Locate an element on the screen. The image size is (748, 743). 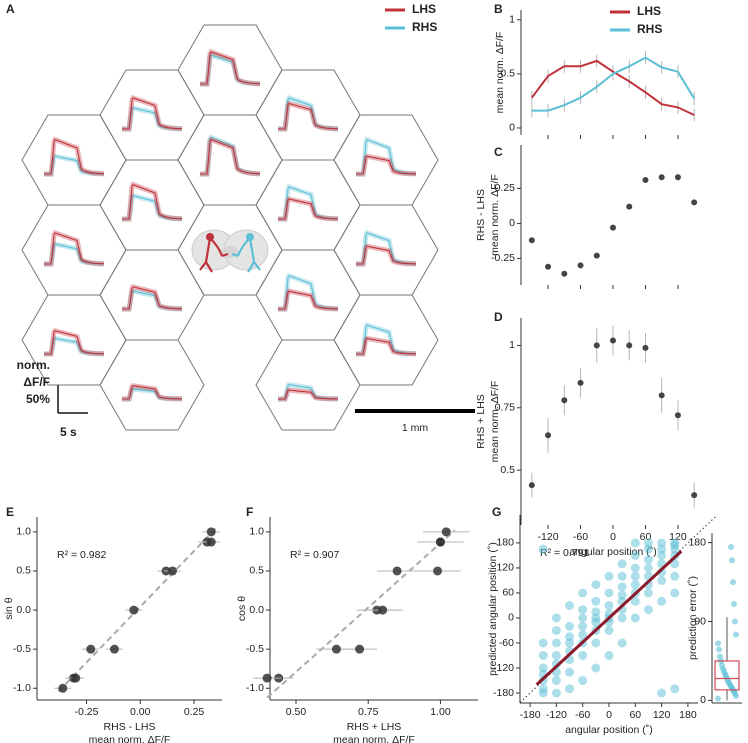
fit-line is located at coordinates (609, 618).